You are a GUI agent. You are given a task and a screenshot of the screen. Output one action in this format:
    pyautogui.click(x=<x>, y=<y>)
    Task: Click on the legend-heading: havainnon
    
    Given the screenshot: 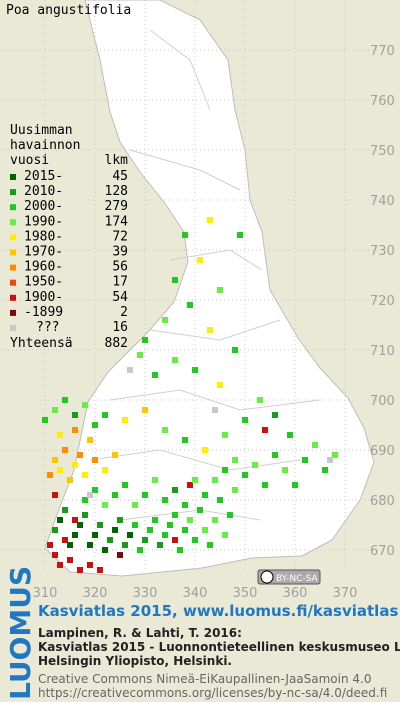 What is the action you would take?
    pyautogui.click(x=45, y=145)
    